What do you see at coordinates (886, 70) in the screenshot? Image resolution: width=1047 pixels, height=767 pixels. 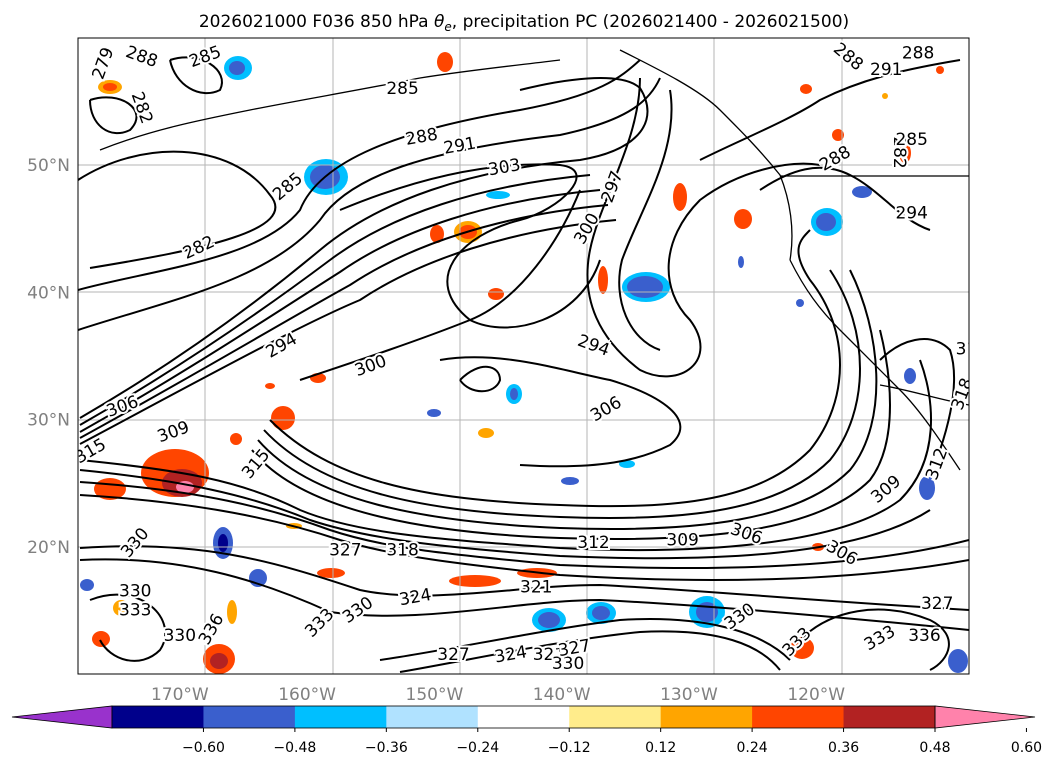 I see `contour-label: 291` at bounding box center [886, 70].